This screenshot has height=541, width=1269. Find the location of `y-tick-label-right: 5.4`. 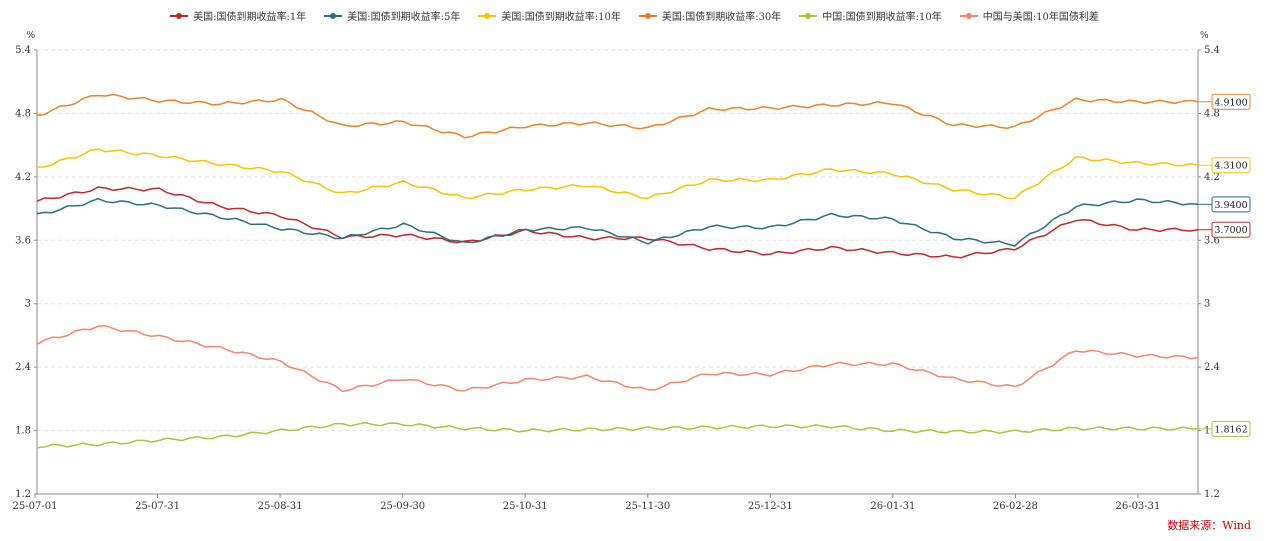

y-tick-label-right: 5.4 is located at coordinates (1212, 50).